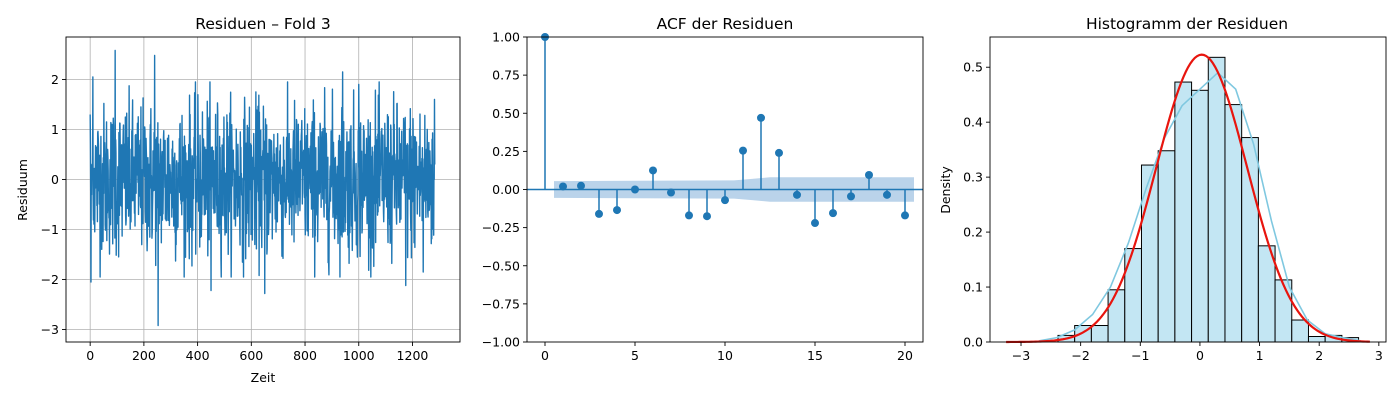  I want to click on x-tick-label: −2, so click(1080, 355).